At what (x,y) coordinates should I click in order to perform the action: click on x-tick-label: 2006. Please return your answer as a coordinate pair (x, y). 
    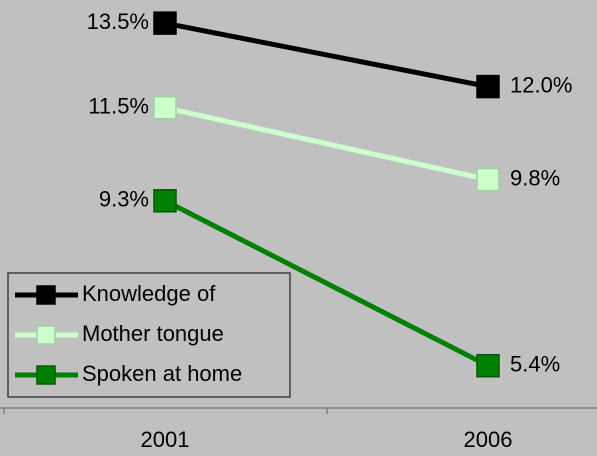
    Looking at the image, I should click on (488, 439).